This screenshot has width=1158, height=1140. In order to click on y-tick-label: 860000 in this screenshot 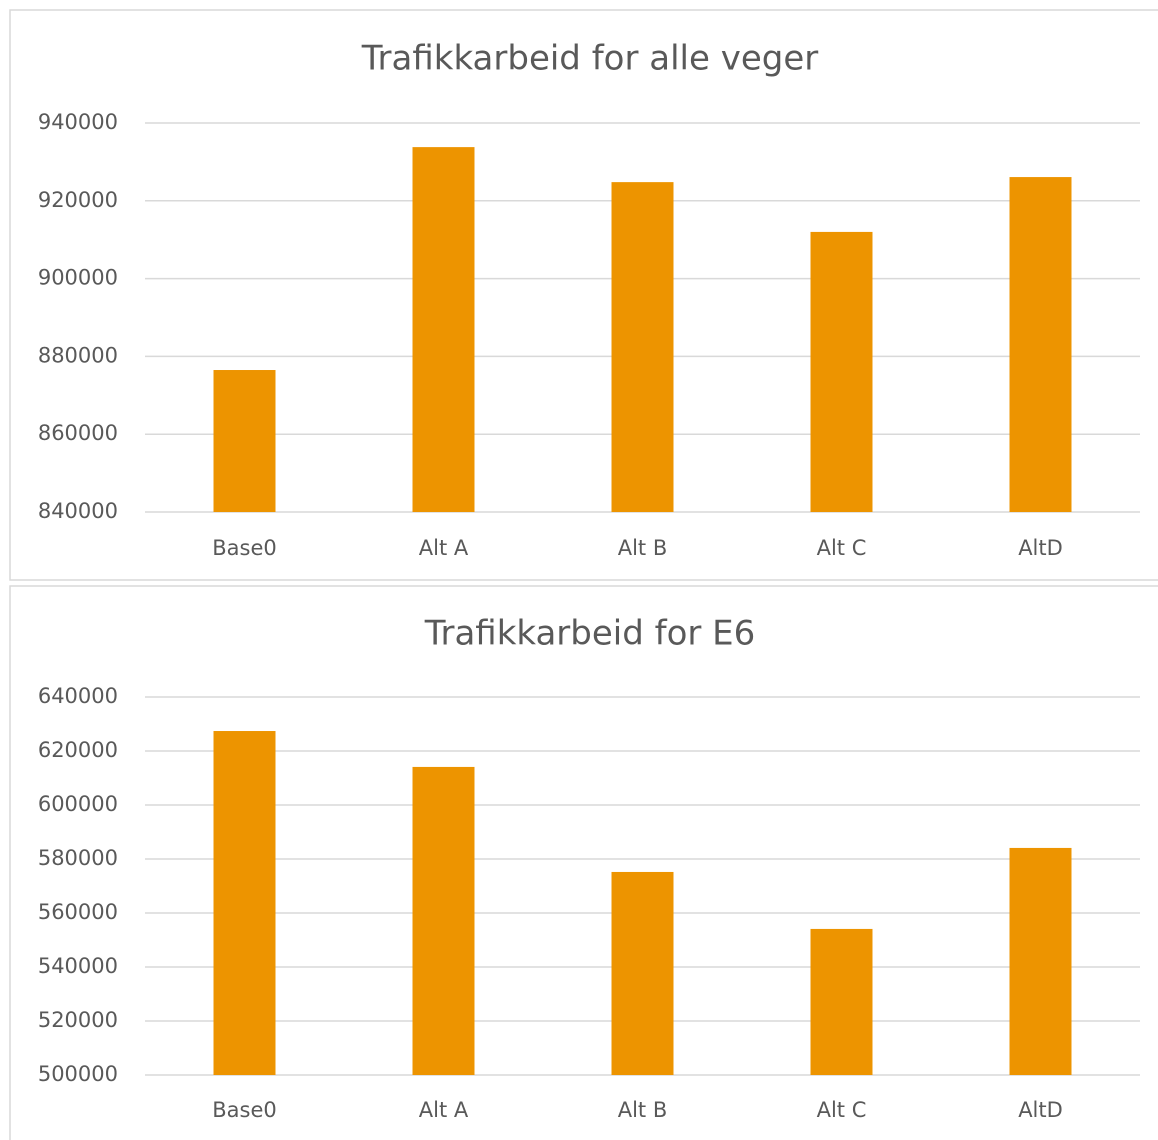, I will do `click(78, 433)`.